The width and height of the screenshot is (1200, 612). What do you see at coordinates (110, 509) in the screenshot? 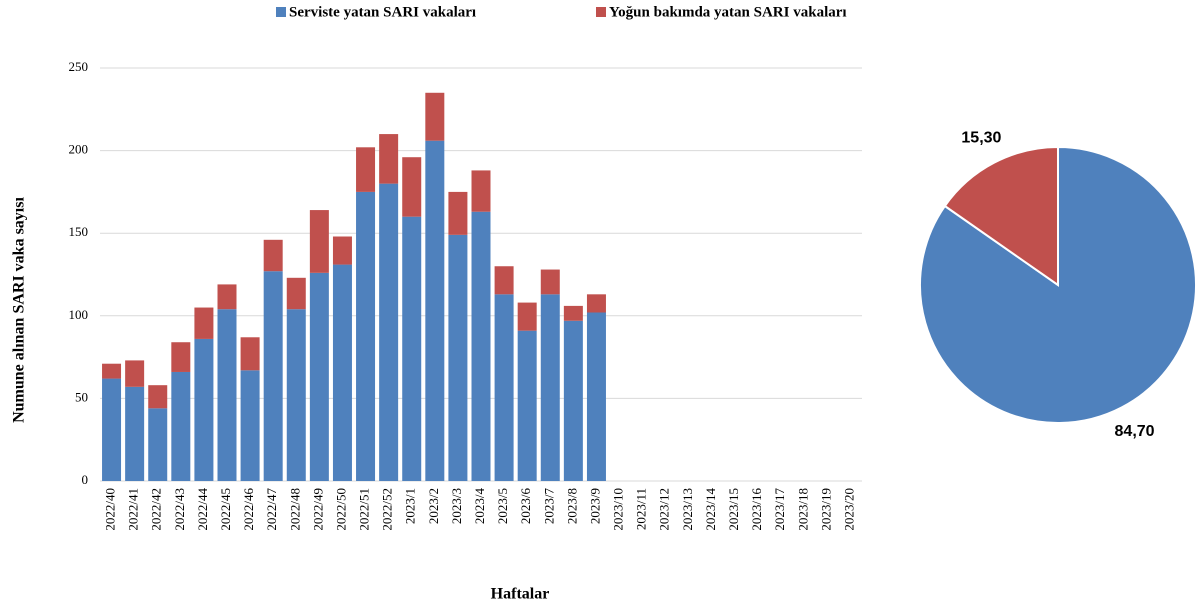
I see `x-tick-label: 2022/40` at bounding box center [110, 509].